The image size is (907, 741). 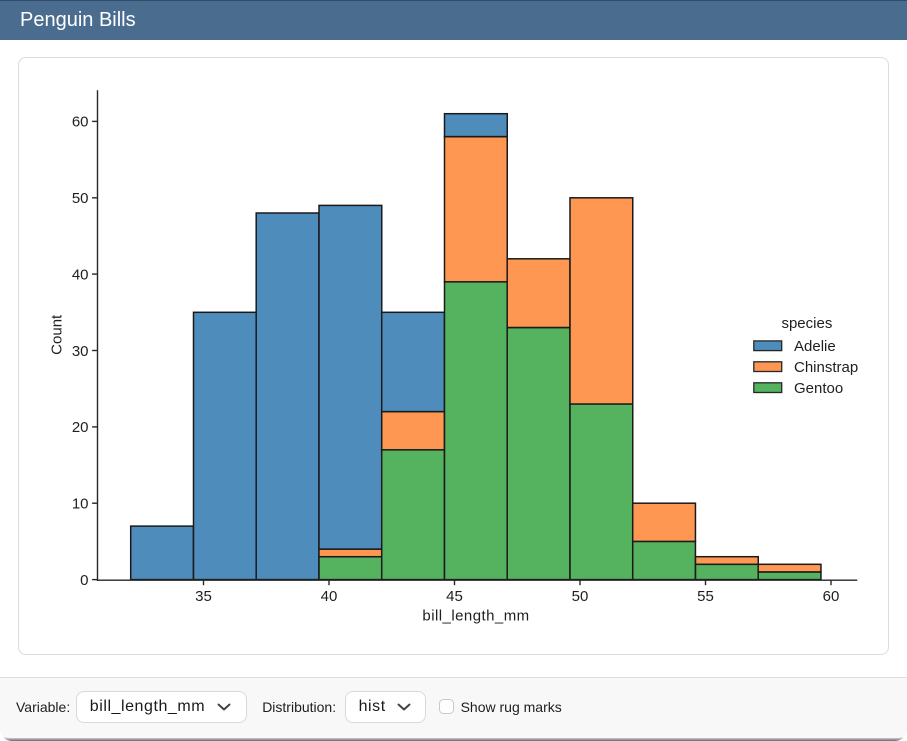 I want to click on svg-text: species, so click(x=806, y=323).